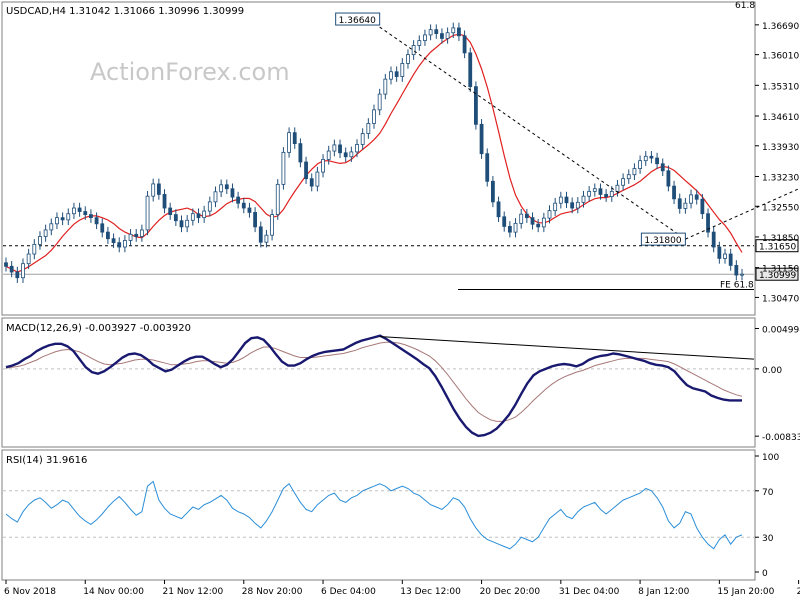  What do you see at coordinates (190, 72) in the screenshot?
I see `watermark: ActionForex.com` at bounding box center [190, 72].